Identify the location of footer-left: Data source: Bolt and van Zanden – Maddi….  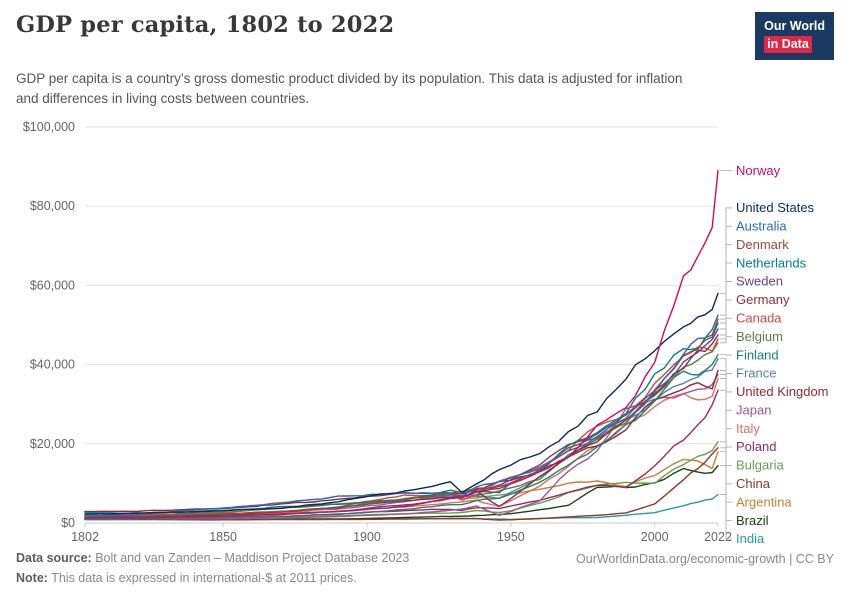
(212, 568).